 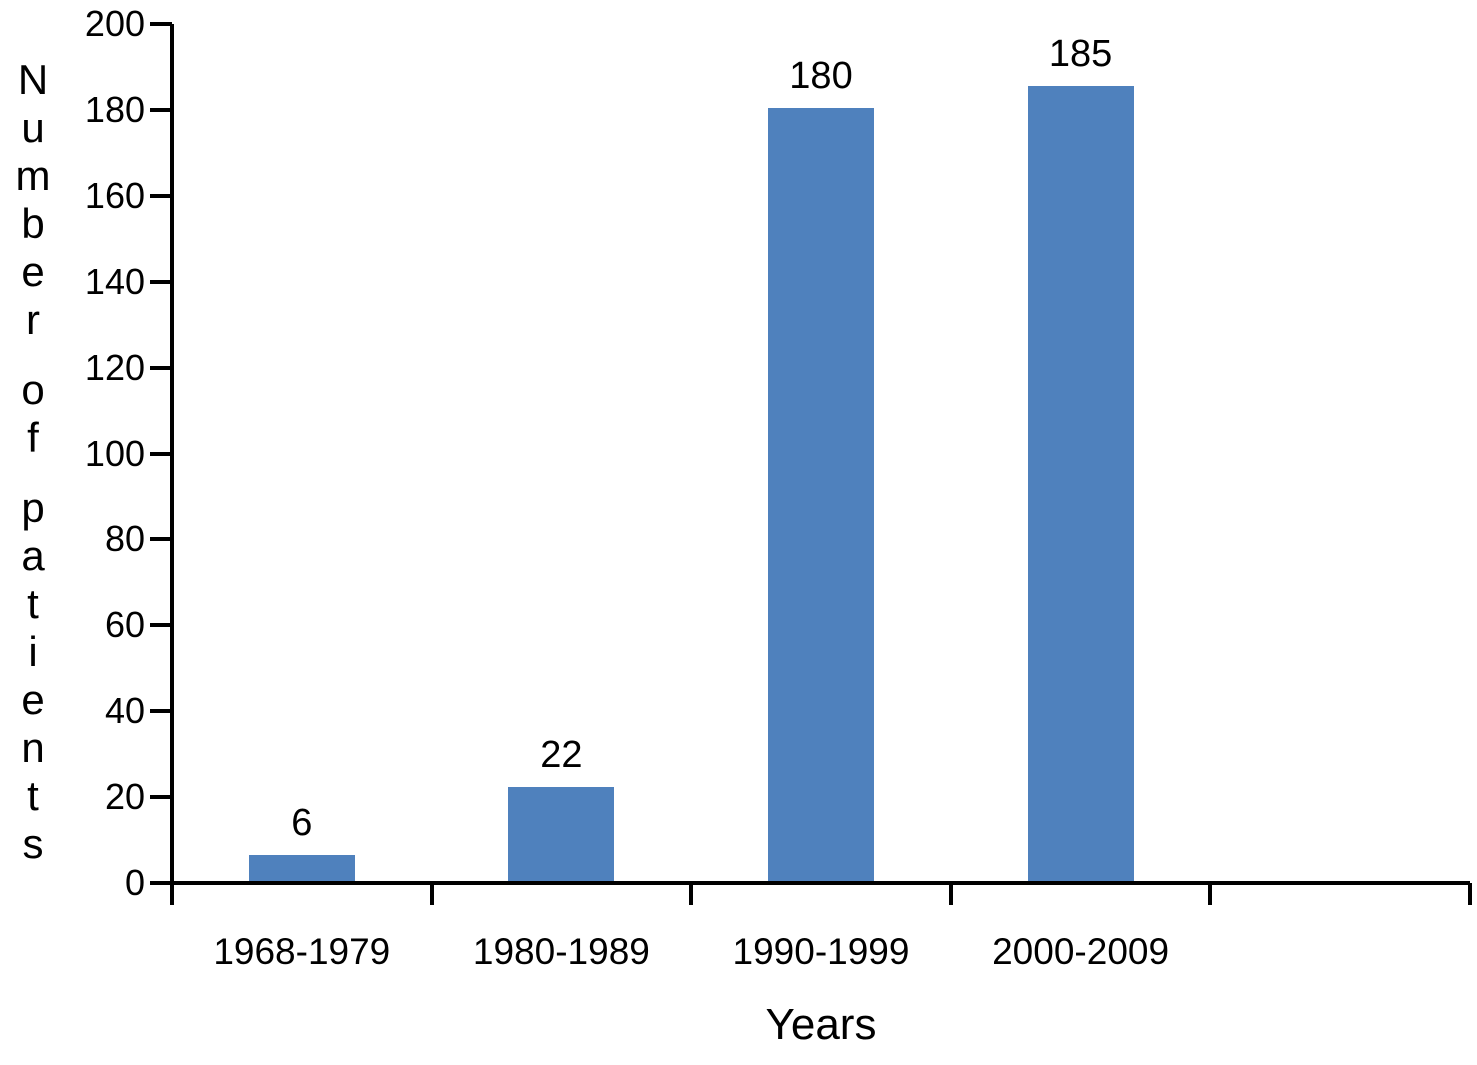 I want to click on x-axis-category-label: 1990-1999, so click(x=821, y=951).